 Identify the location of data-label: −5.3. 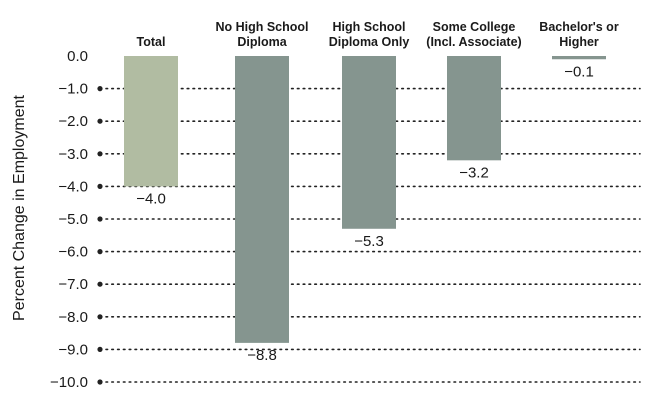
(369, 241).